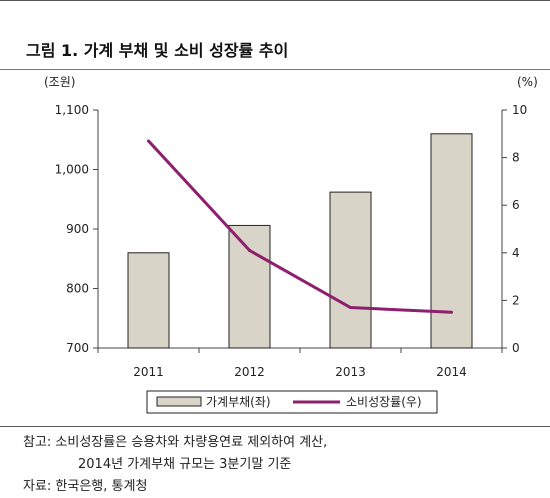 This screenshot has width=550, height=498. I want to click on legend-bar-label: 가계부채(좌), so click(238, 402).